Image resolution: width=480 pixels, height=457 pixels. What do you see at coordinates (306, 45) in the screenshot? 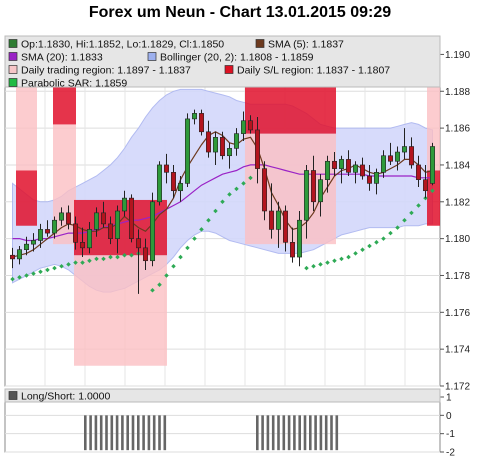
I see `legend-label: SMA (5): 1.1837` at bounding box center [306, 45].